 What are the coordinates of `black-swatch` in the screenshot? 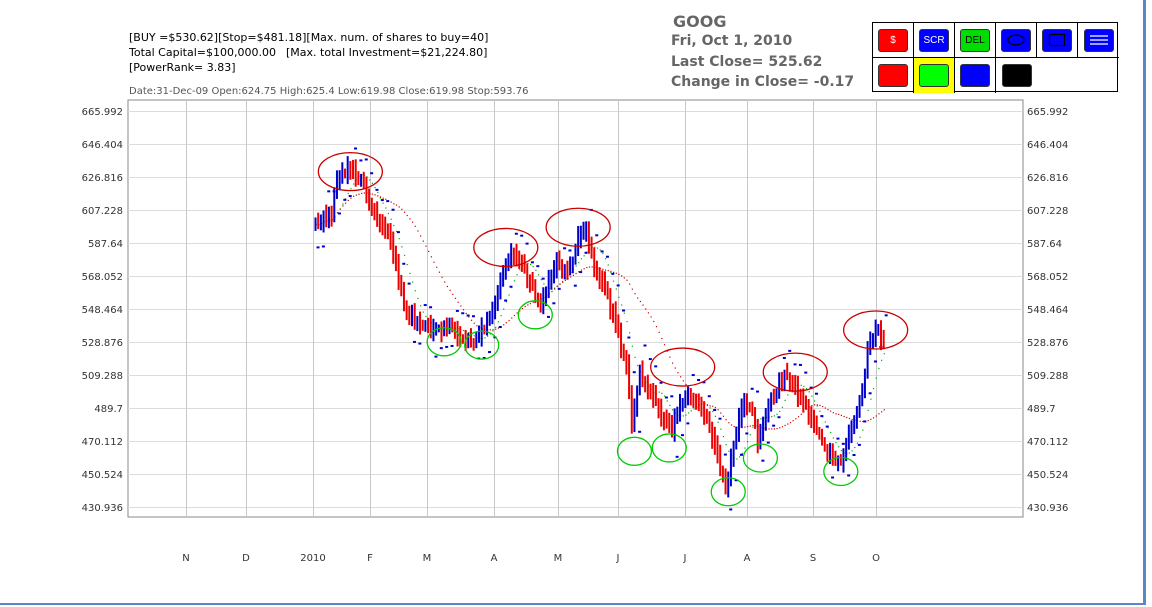 It's located at (1016, 75).